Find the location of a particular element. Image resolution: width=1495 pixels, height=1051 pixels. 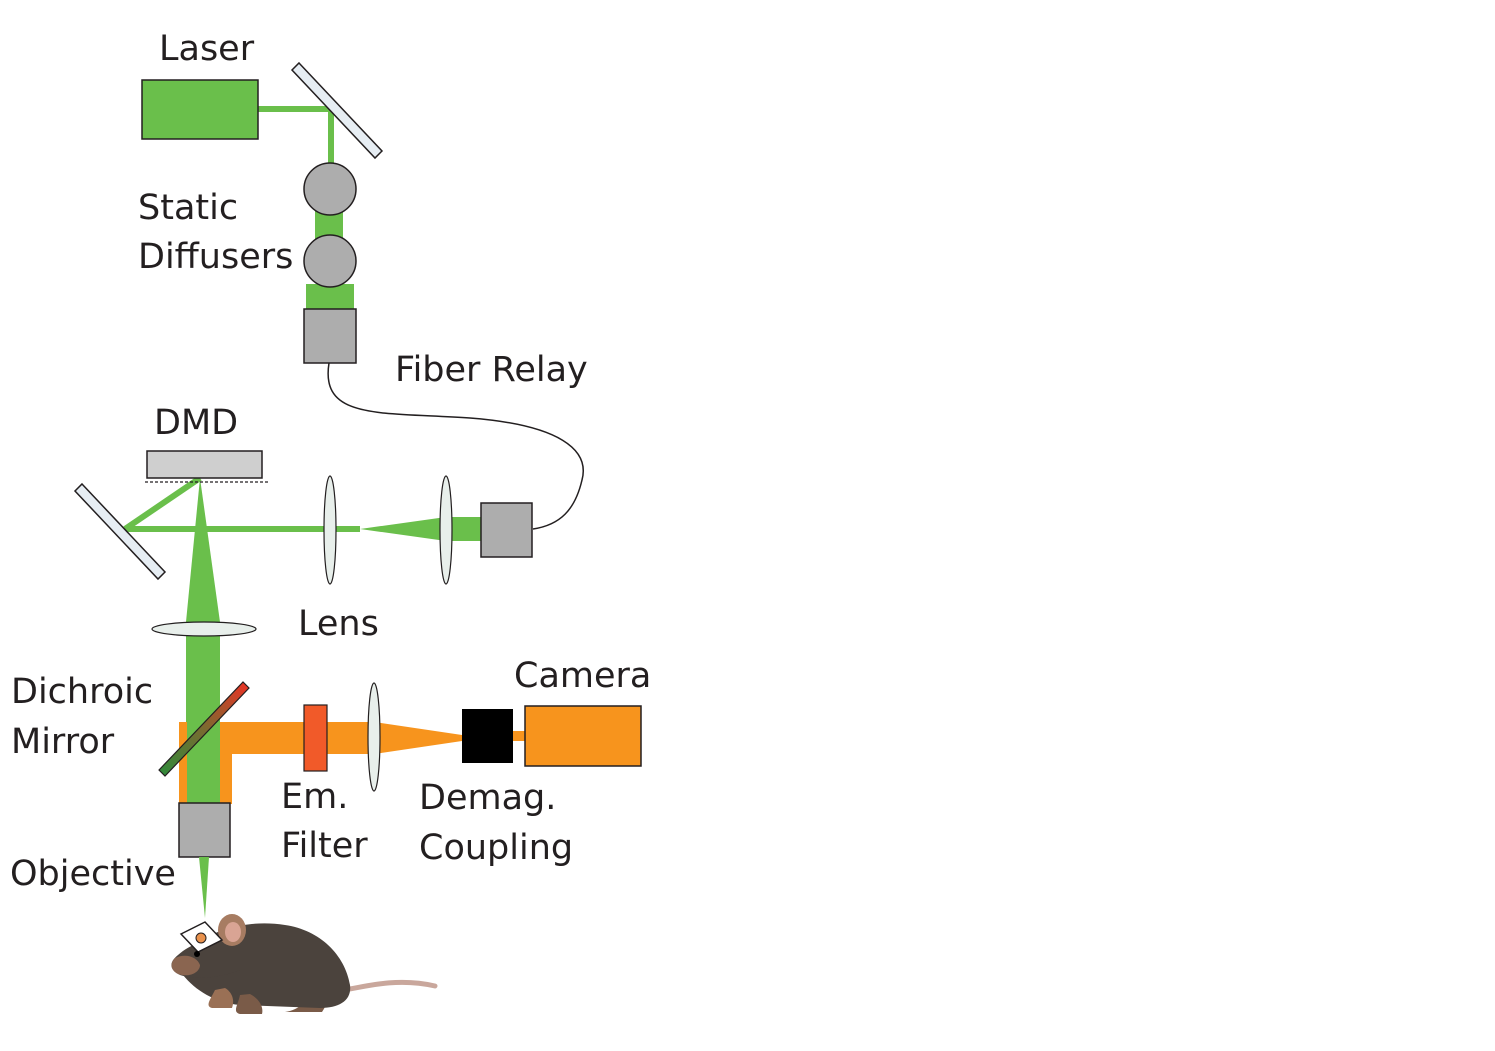

beam-mirror-to-dmd is located at coordinates (162, 503).